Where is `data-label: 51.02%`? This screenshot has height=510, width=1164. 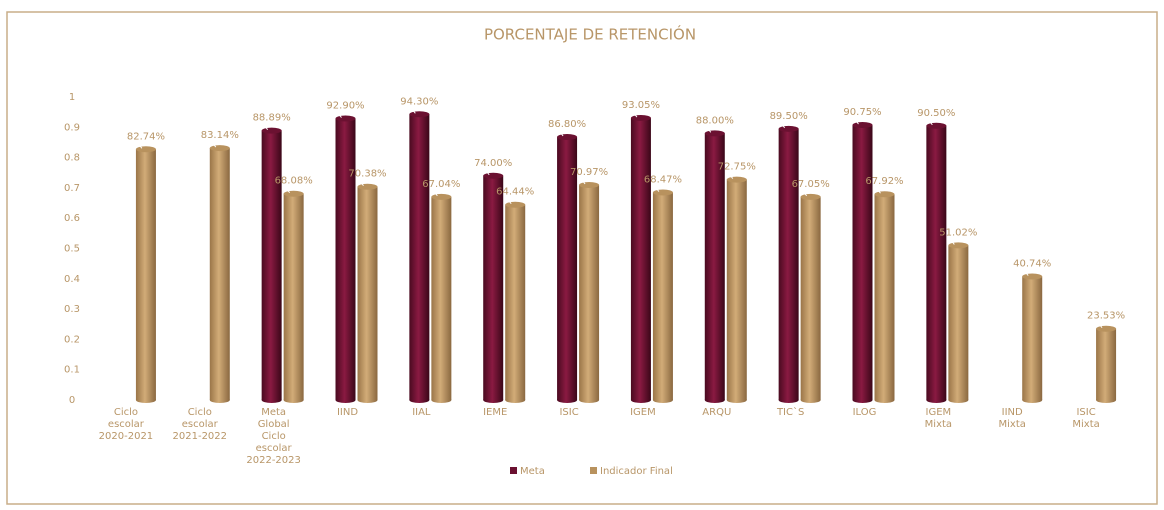
data-label: 51.02% is located at coordinates (958, 232).